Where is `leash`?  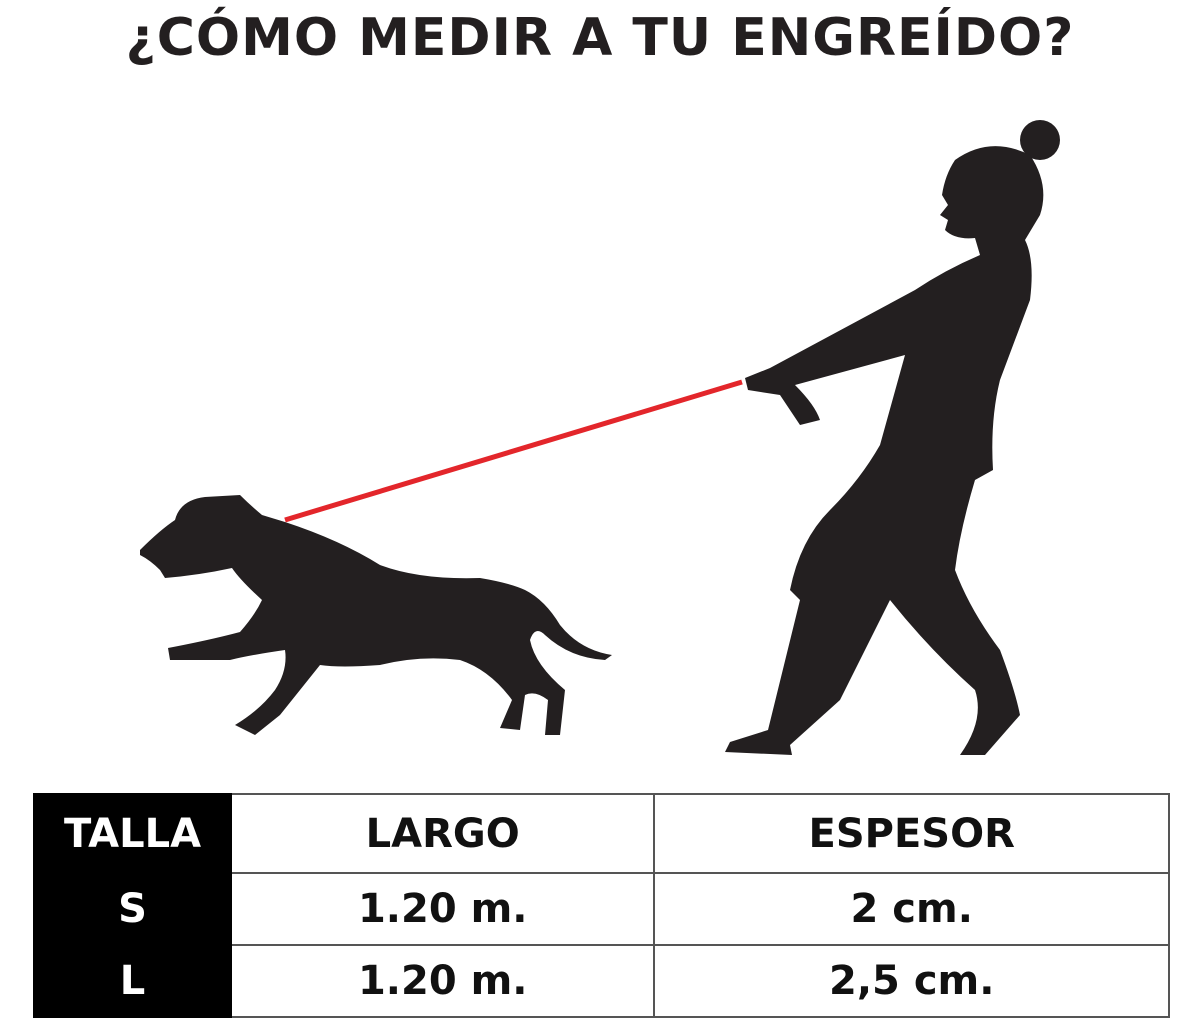 leash is located at coordinates (513, 451).